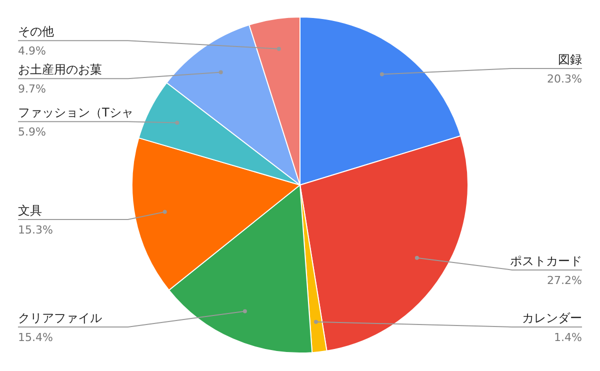  Describe the element at coordinates (32, 51) in the screenshot. I see `data-label: 4.9%` at that location.